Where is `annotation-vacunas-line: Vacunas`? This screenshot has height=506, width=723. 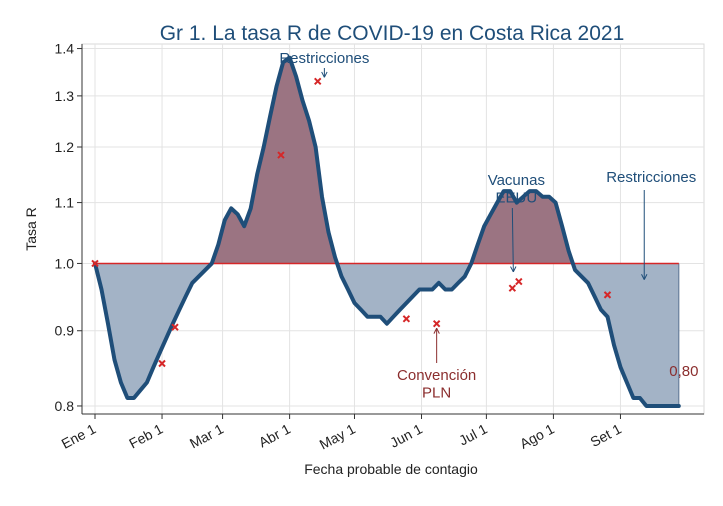 annotation-vacunas-line: Vacunas is located at coordinates (516, 180).